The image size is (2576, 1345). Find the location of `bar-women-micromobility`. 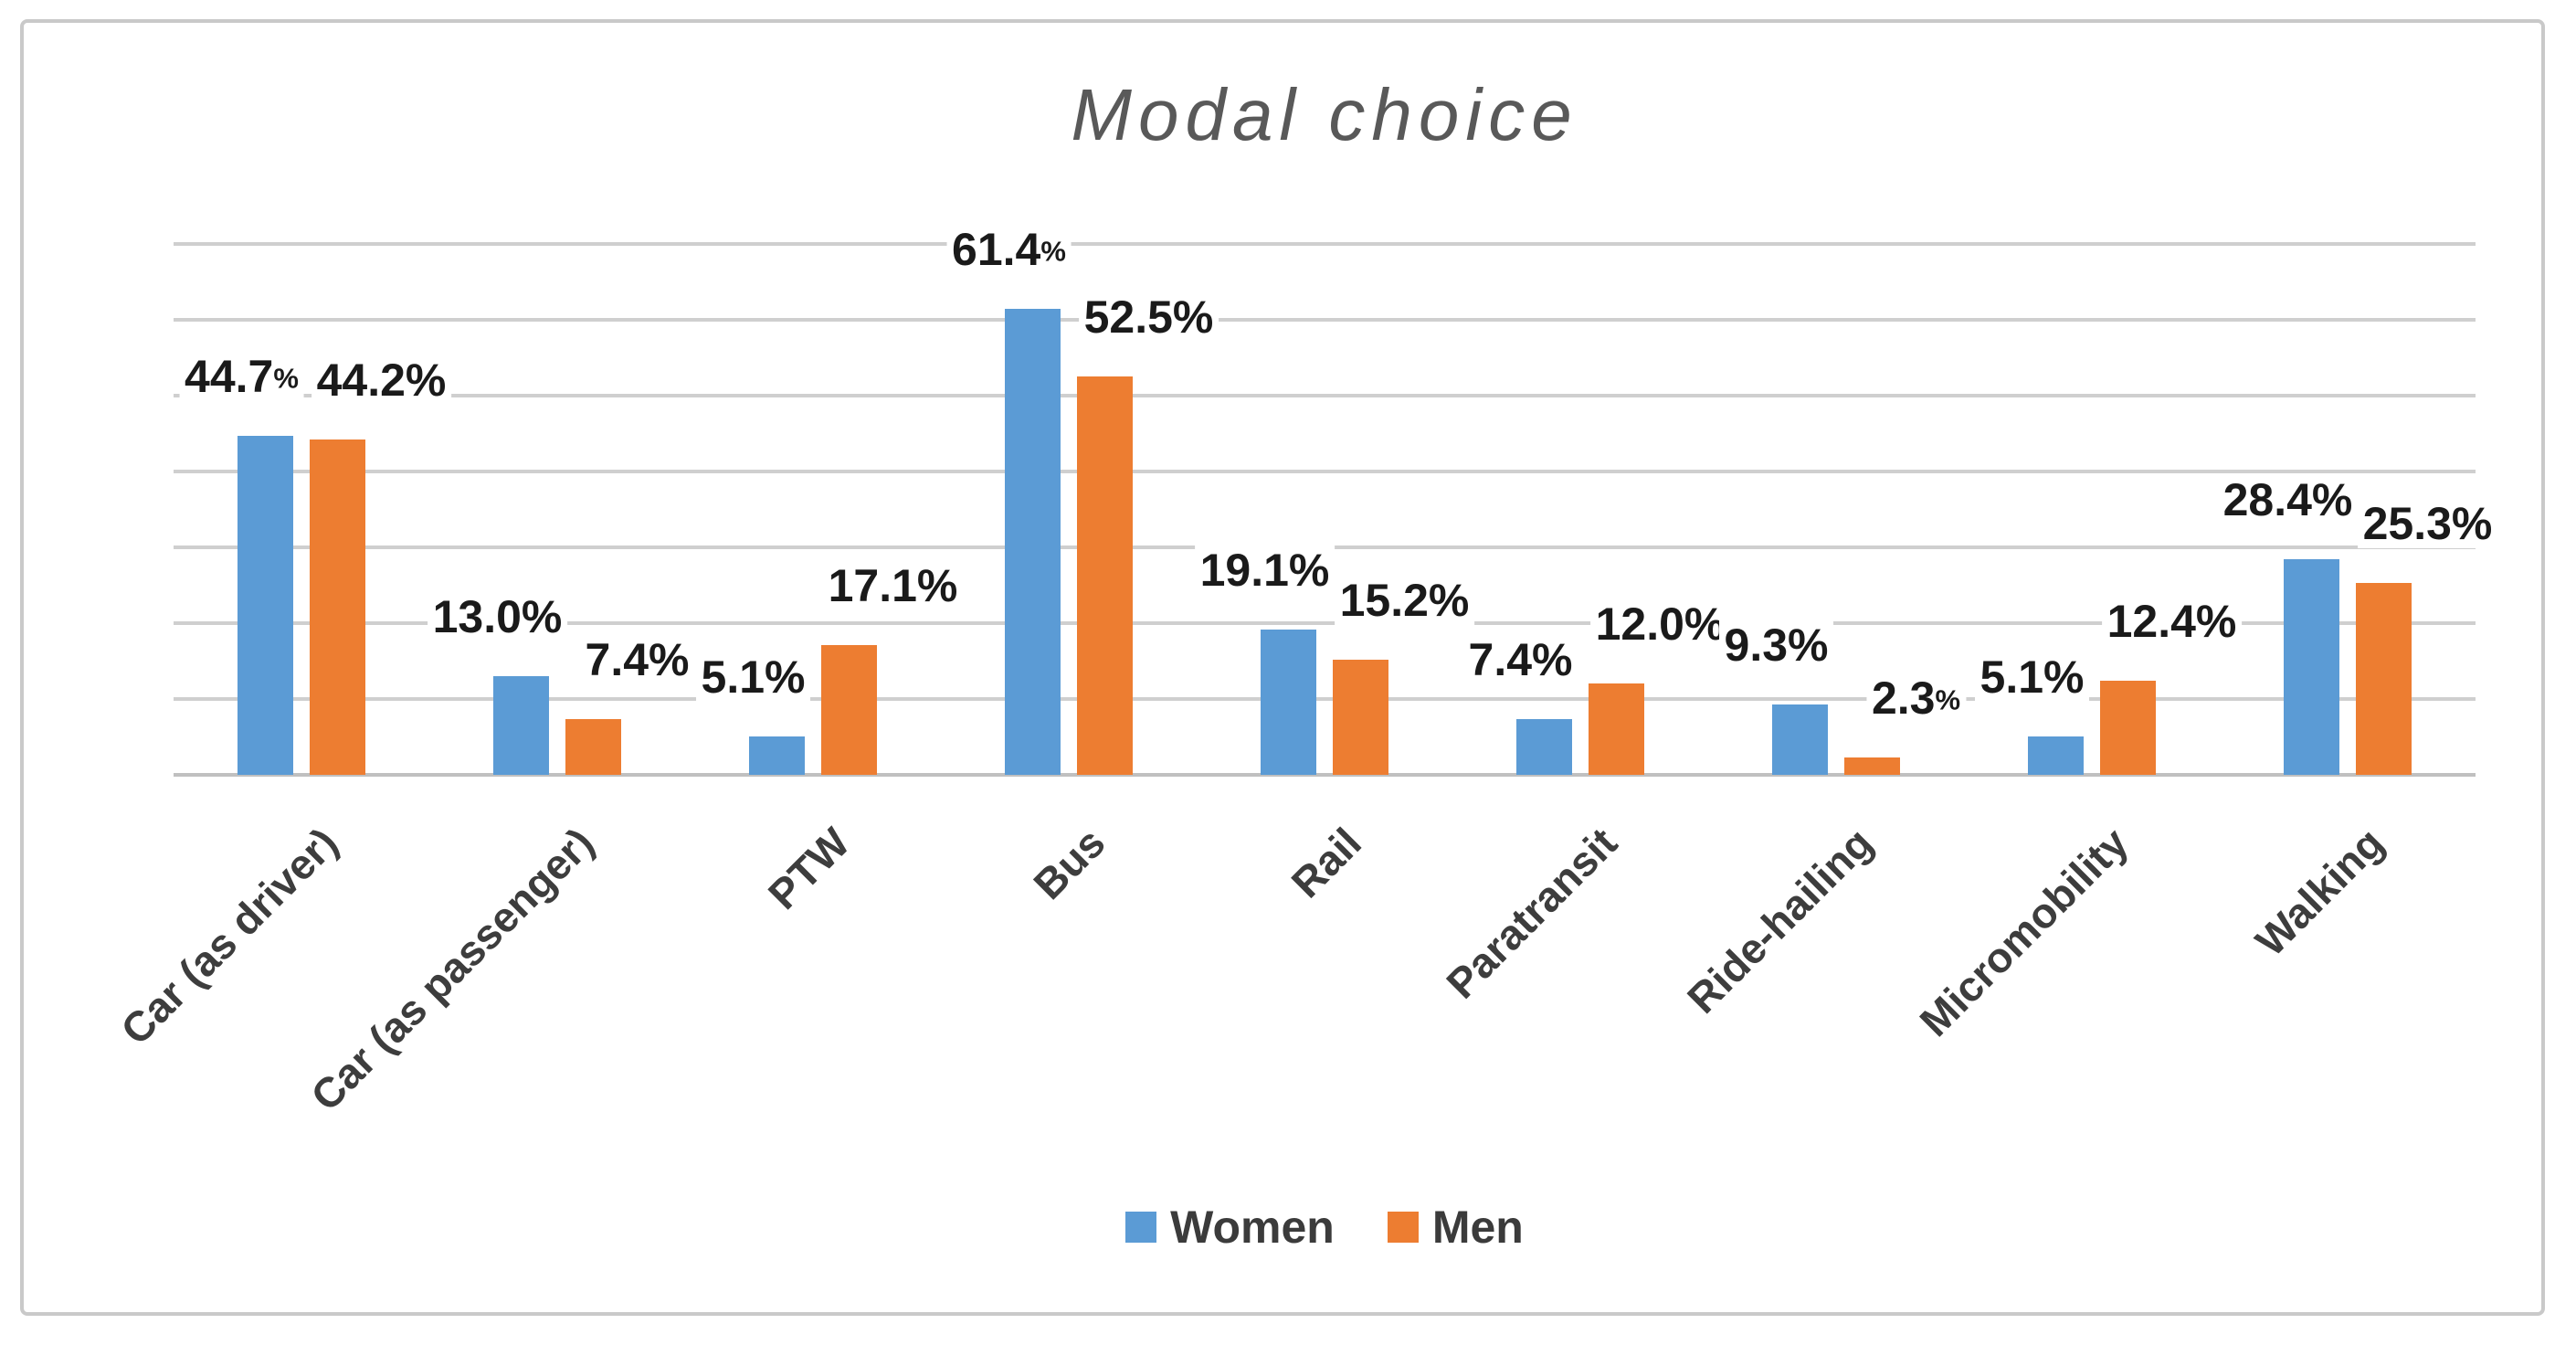

bar-women-micromobility is located at coordinates (2056, 755).